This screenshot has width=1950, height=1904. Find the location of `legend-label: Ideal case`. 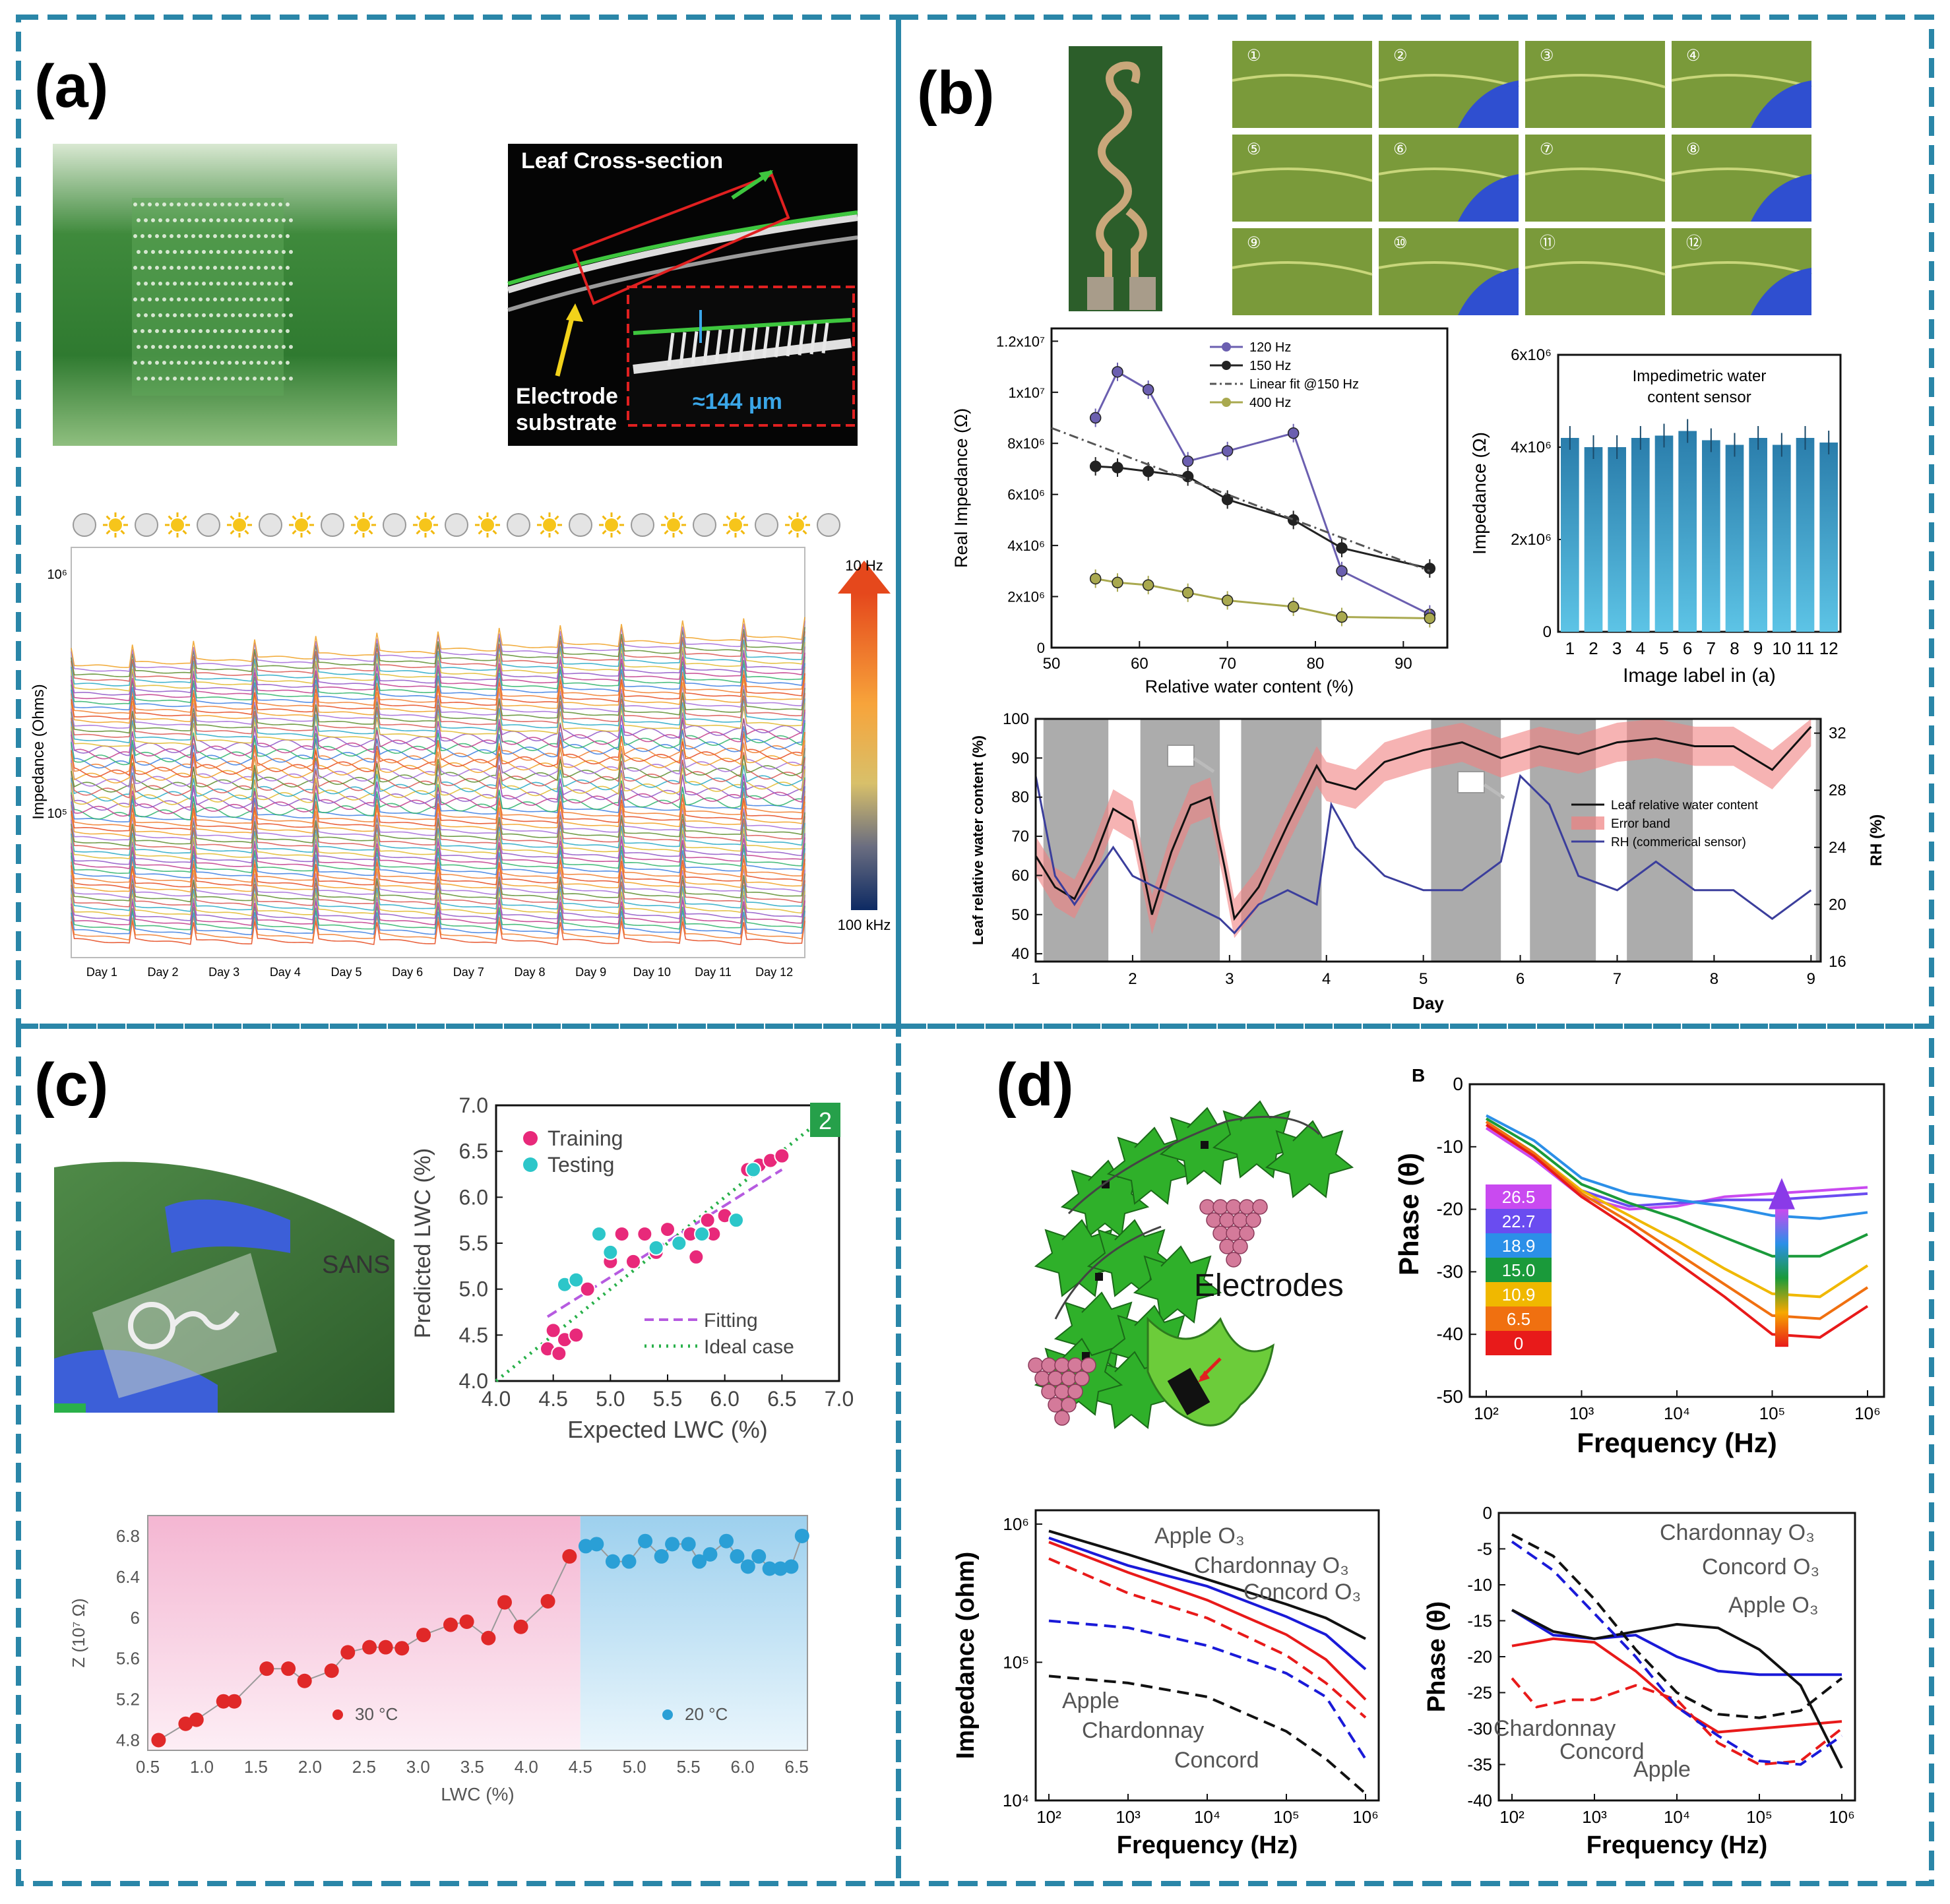

legend-label: Ideal case is located at coordinates (749, 1347).